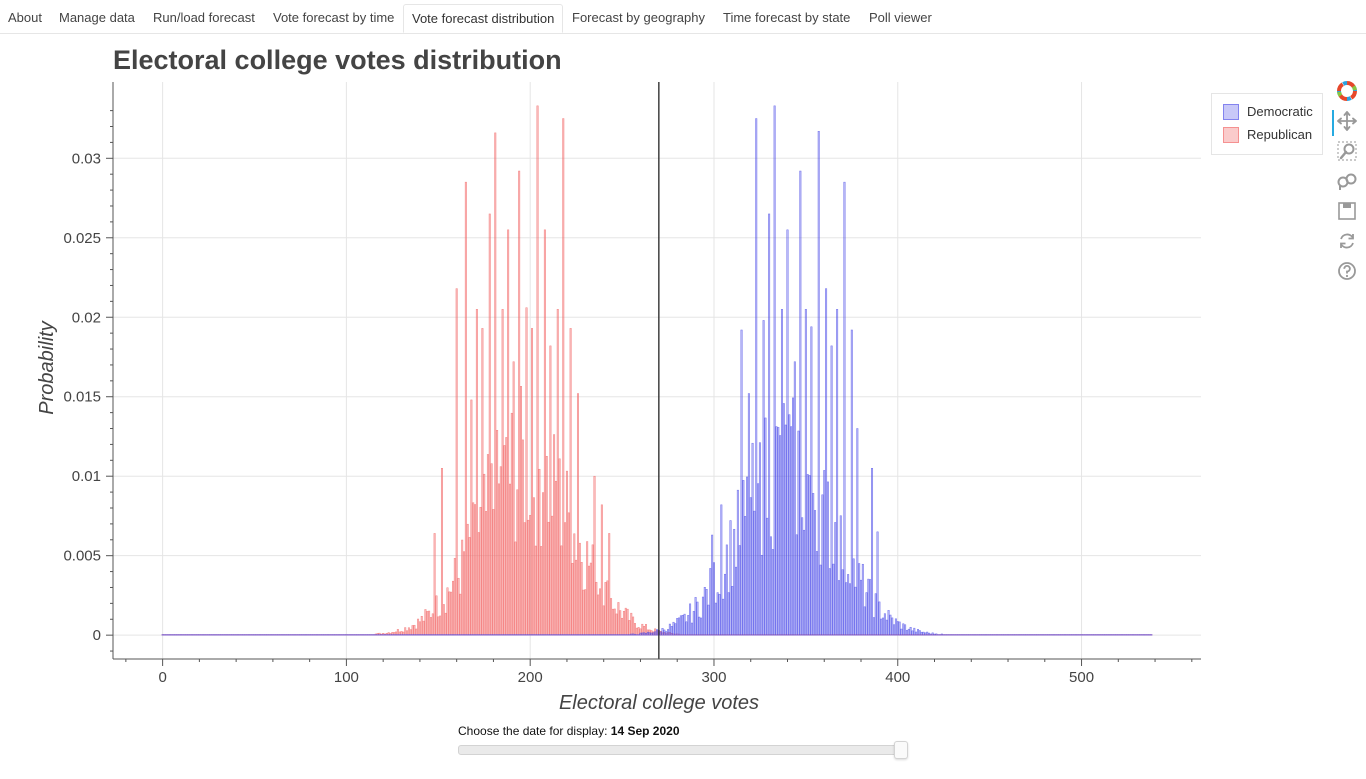 The image size is (1366, 779). Describe the element at coordinates (683, 750) in the screenshot. I see `date-slider-track` at that location.